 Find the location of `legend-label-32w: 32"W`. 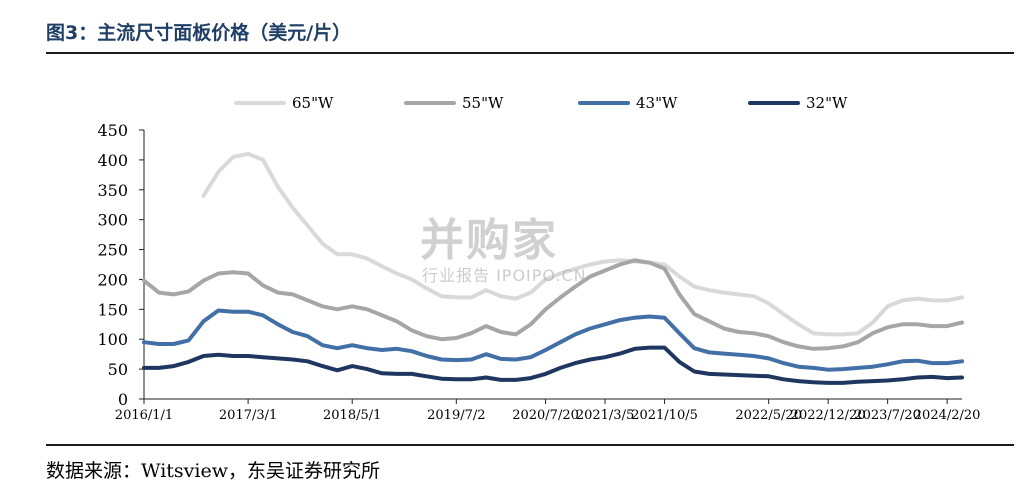

legend-label-32w: 32"W is located at coordinates (827, 103).